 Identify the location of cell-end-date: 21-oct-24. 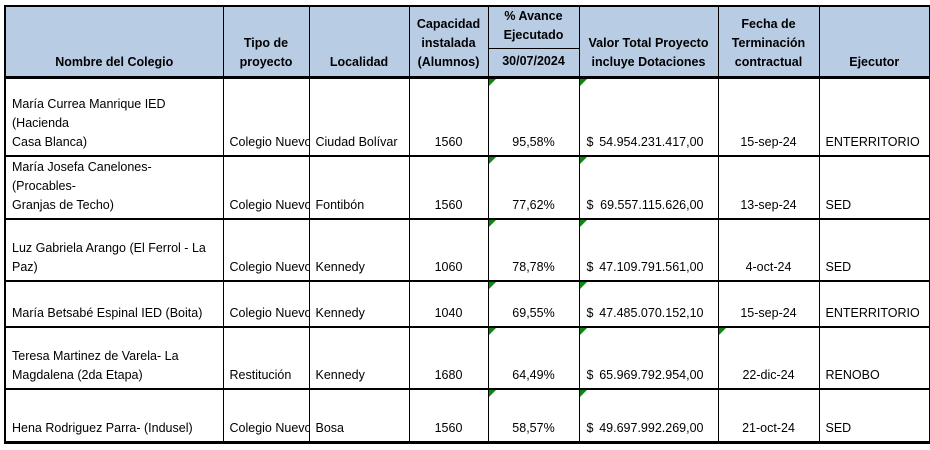
(768, 415).